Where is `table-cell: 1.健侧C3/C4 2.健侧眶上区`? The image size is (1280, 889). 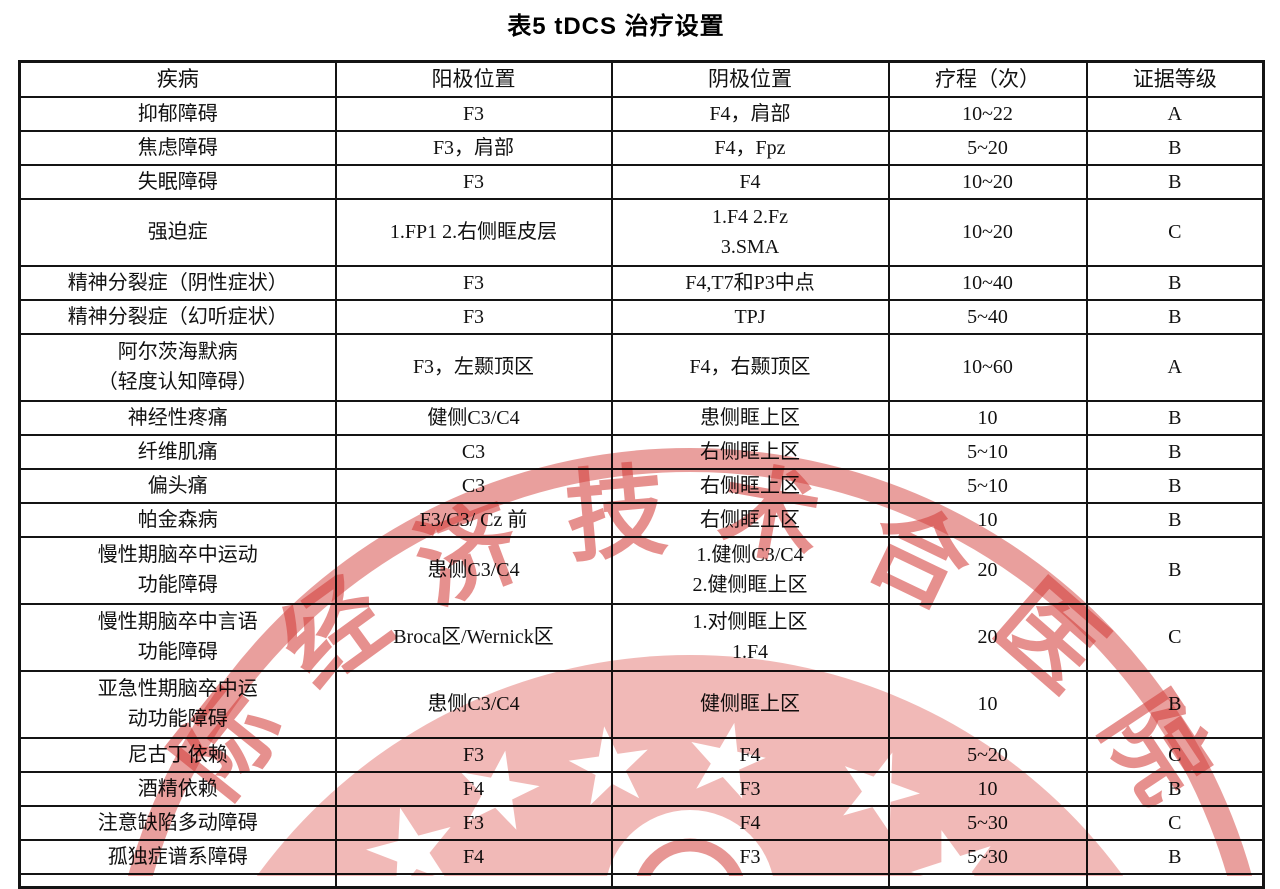
table-cell: 1.健侧C3/C4 2.健侧眶上区 is located at coordinates (750, 570).